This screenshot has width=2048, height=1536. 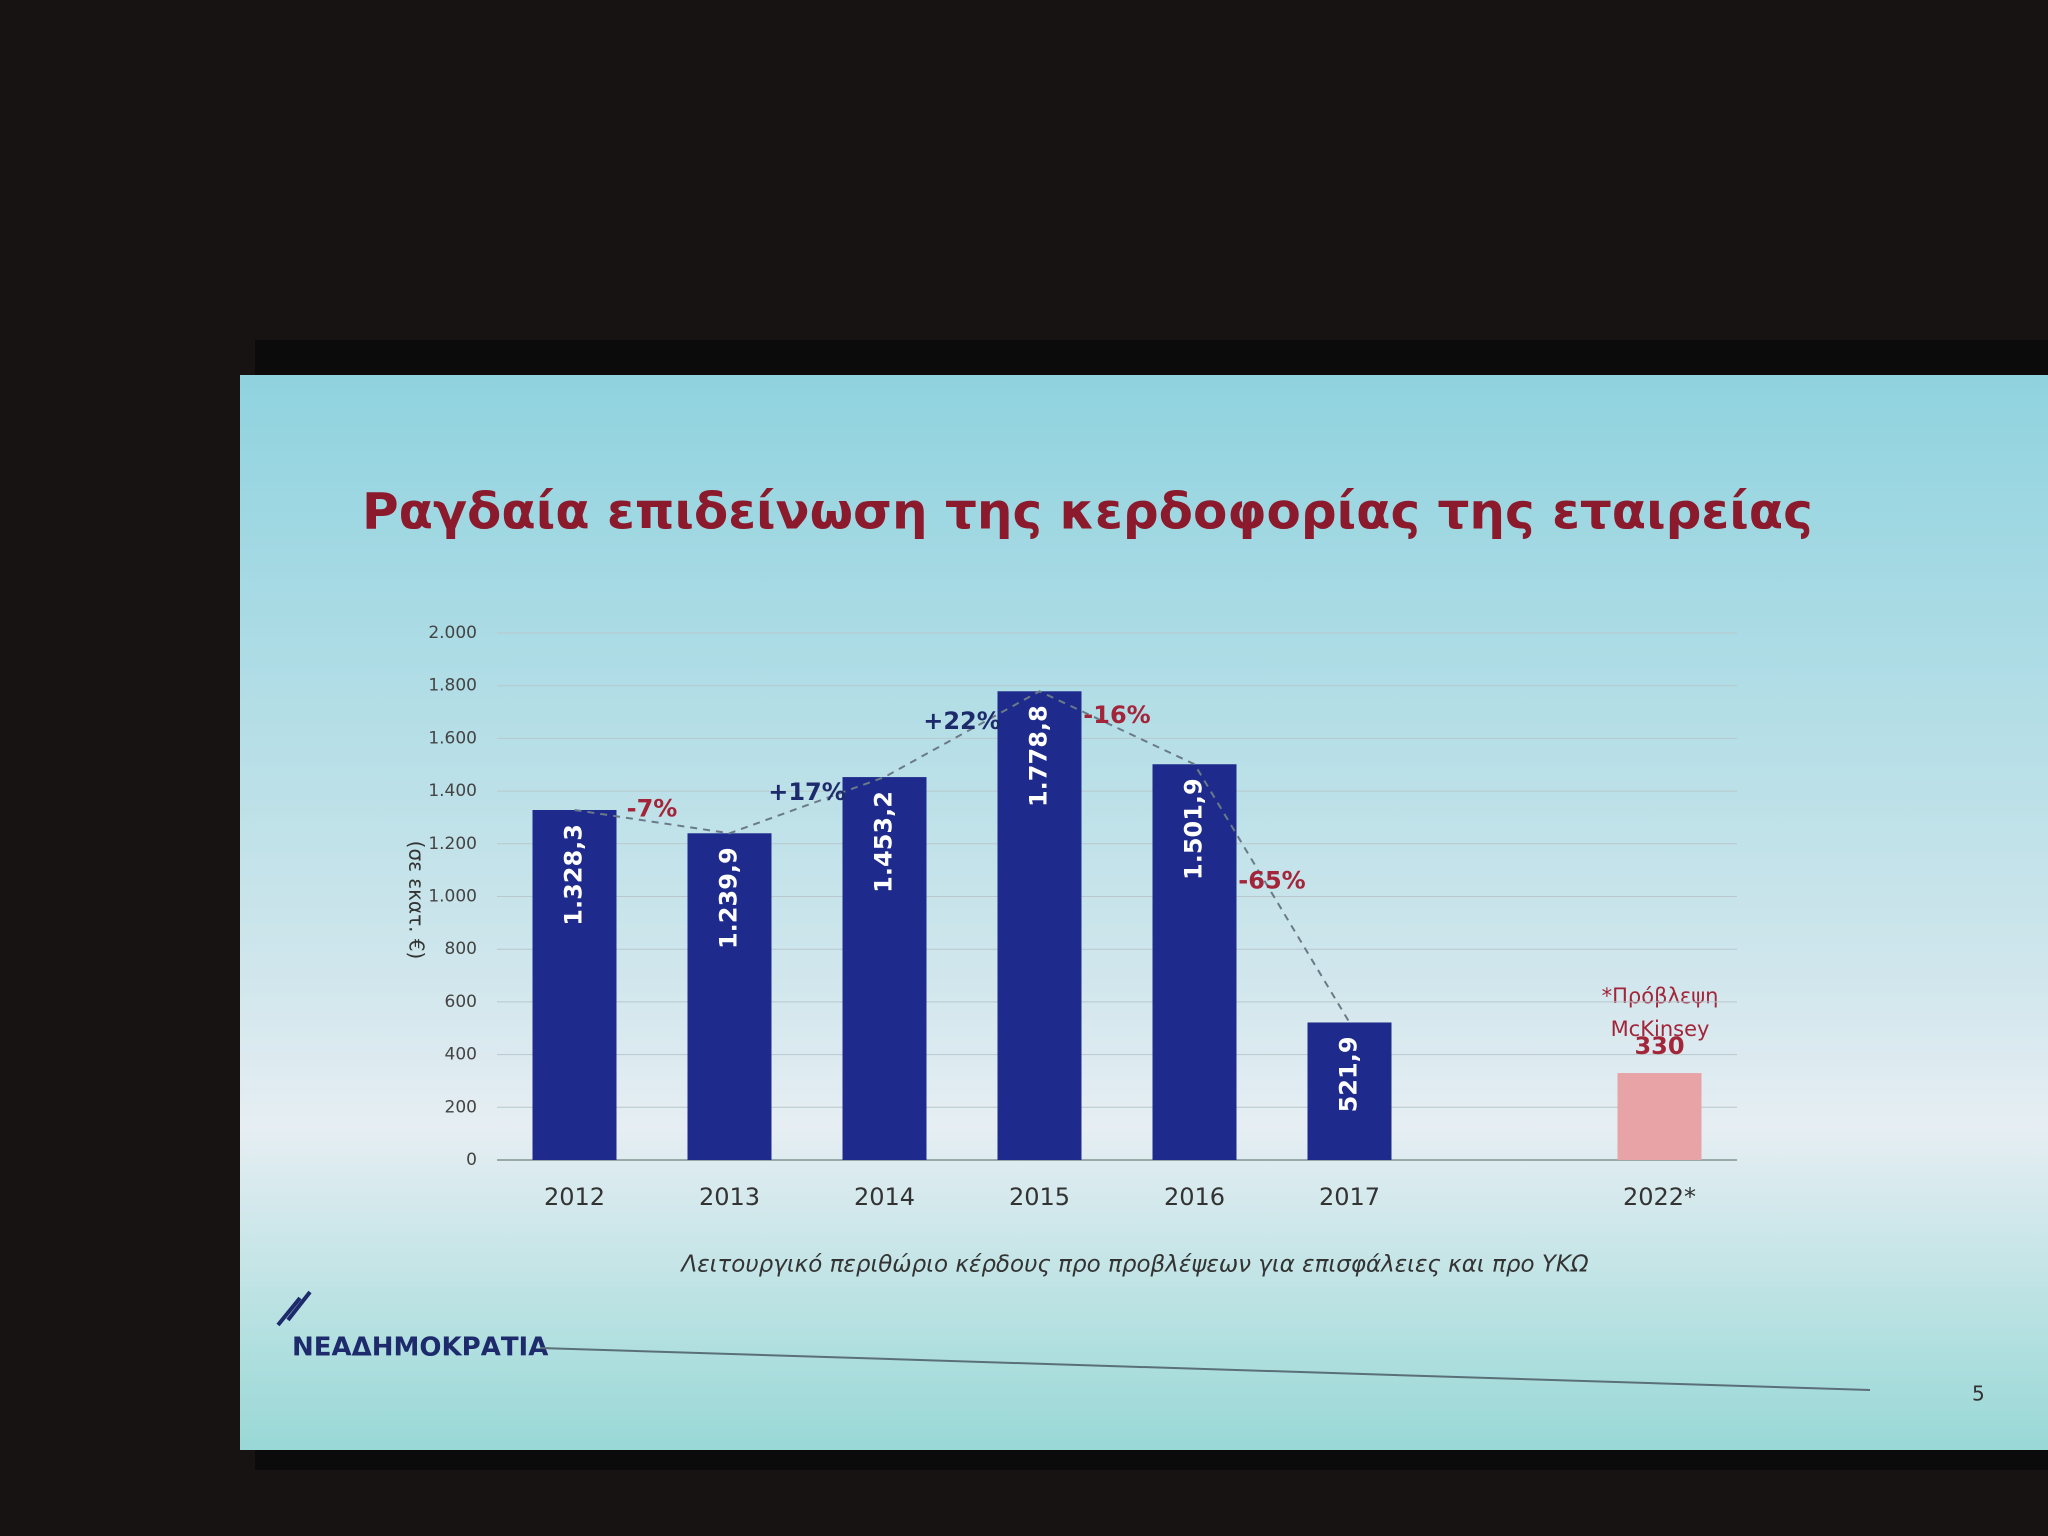 I want to click on note-line: *Πρόβλεψη, so click(x=1660, y=996).